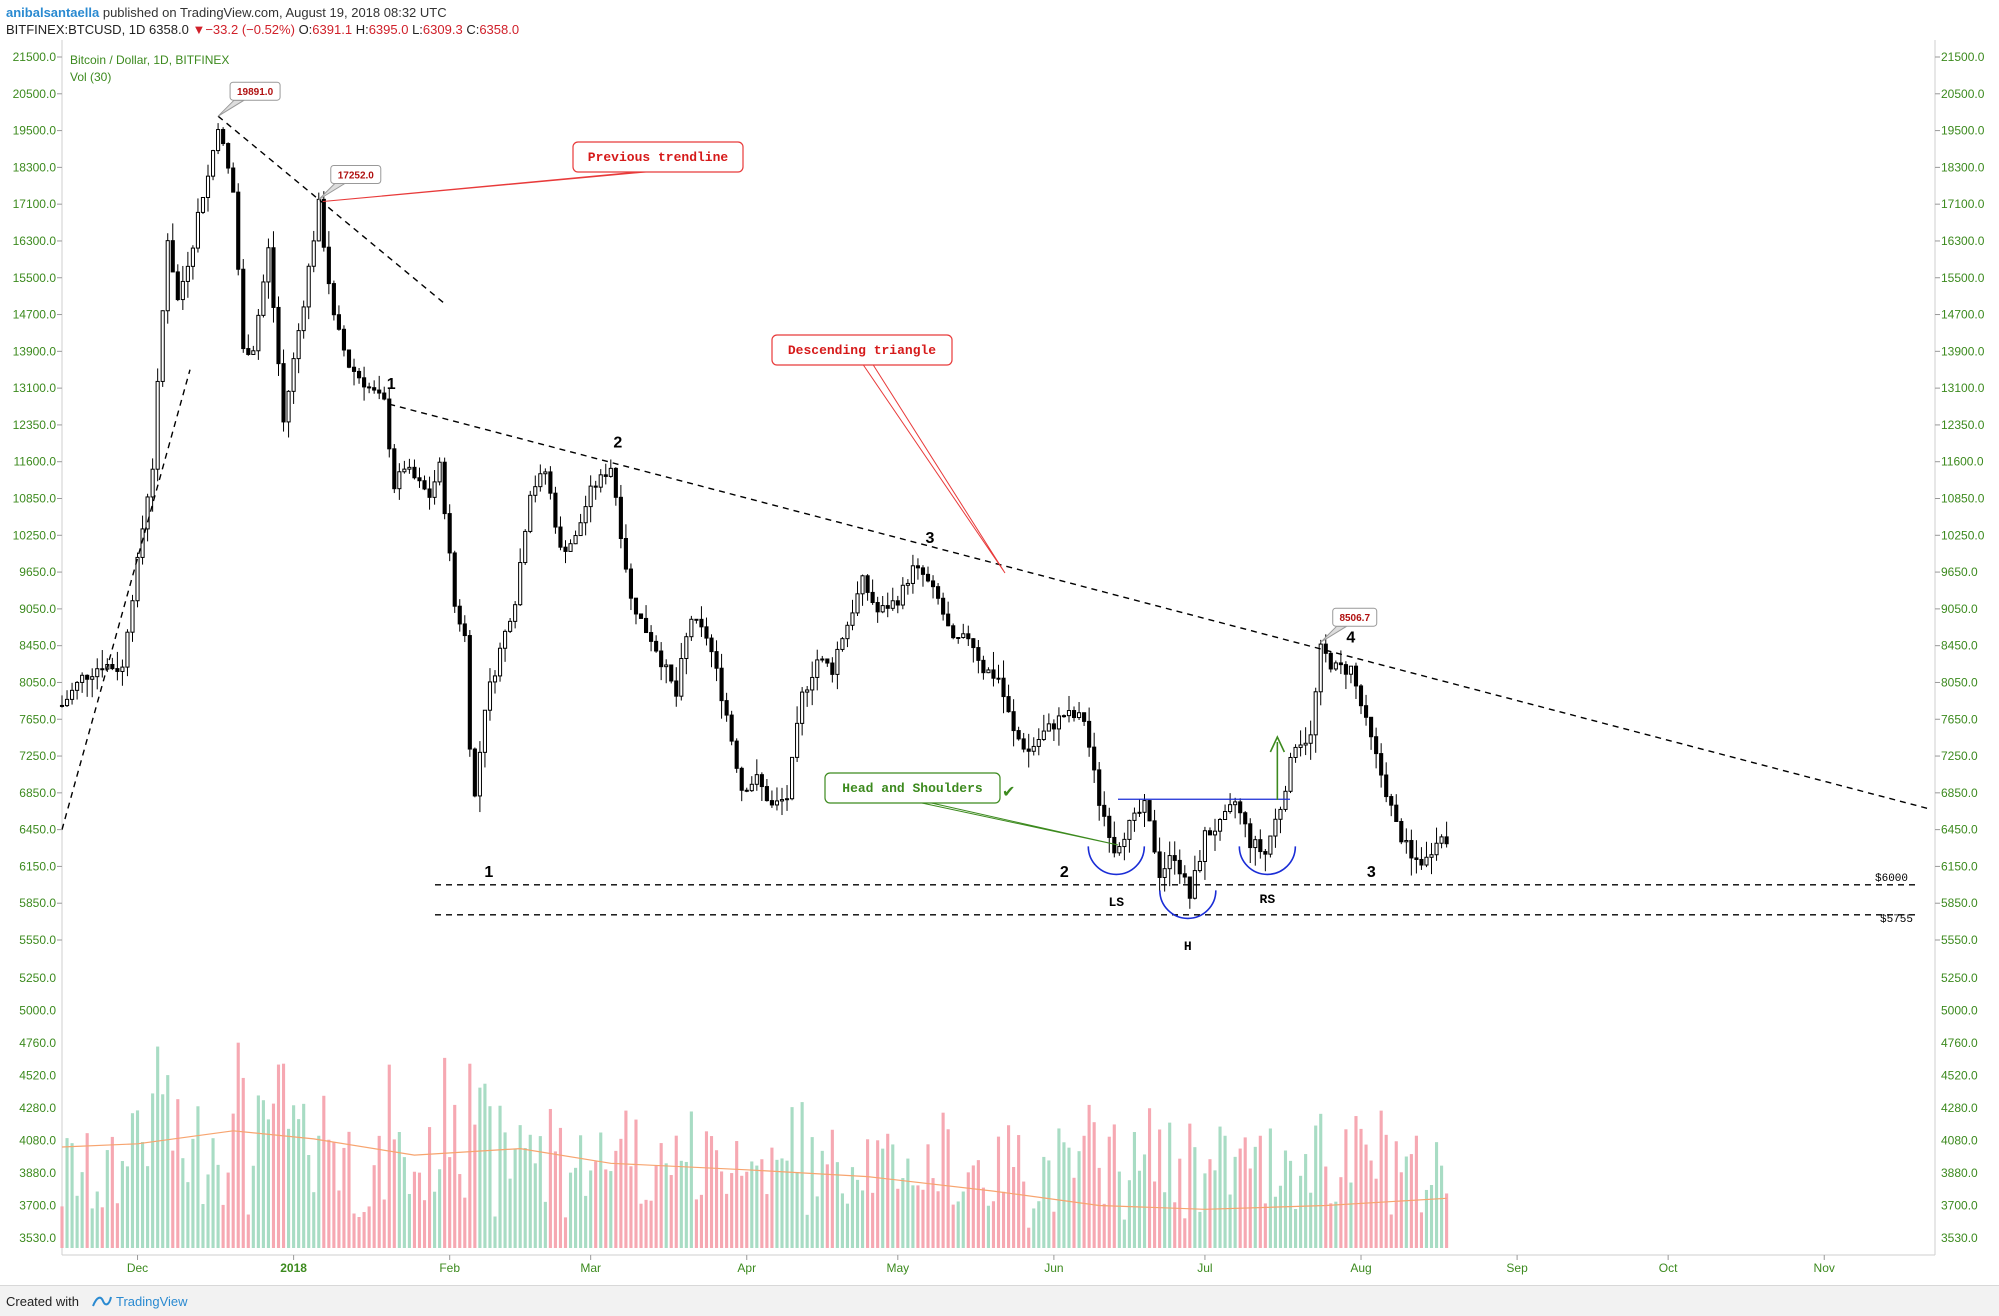 Image resolution: width=1999 pixels, height=1316 pixels. Describe the element at coordinates (1963, 388) in the screenshot. I see `price-tick-right: 13100.0` at that location.